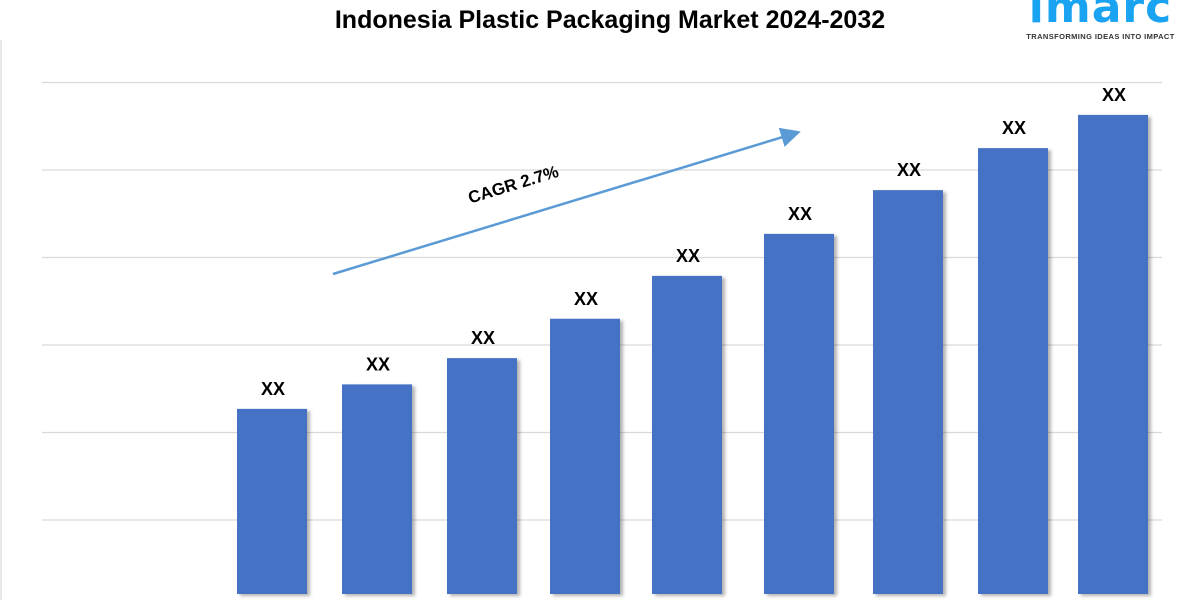 The height and width of the screenshot is (600, 1200). I want to click on logo-tagline: TRANSFORMING IDEAS INTO IMPACT, so click(1100, 36).